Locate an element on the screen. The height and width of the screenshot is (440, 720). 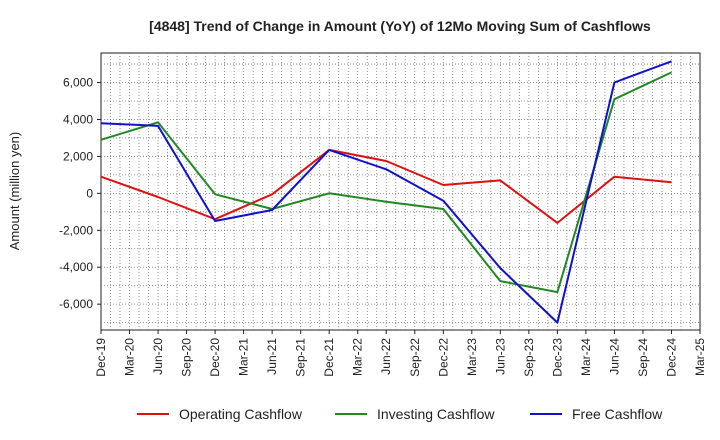
x-tick-label: Sep-20 is located at coordinates (187, 357).